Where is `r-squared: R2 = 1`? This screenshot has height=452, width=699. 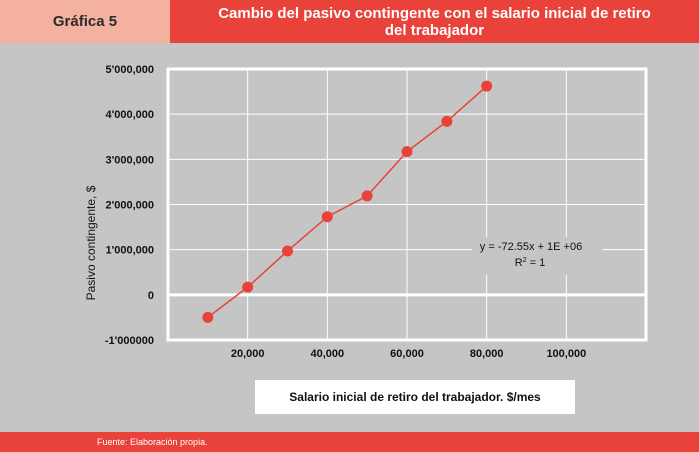 r-squared: R2 = 1 is located at coordinates (530, 263).